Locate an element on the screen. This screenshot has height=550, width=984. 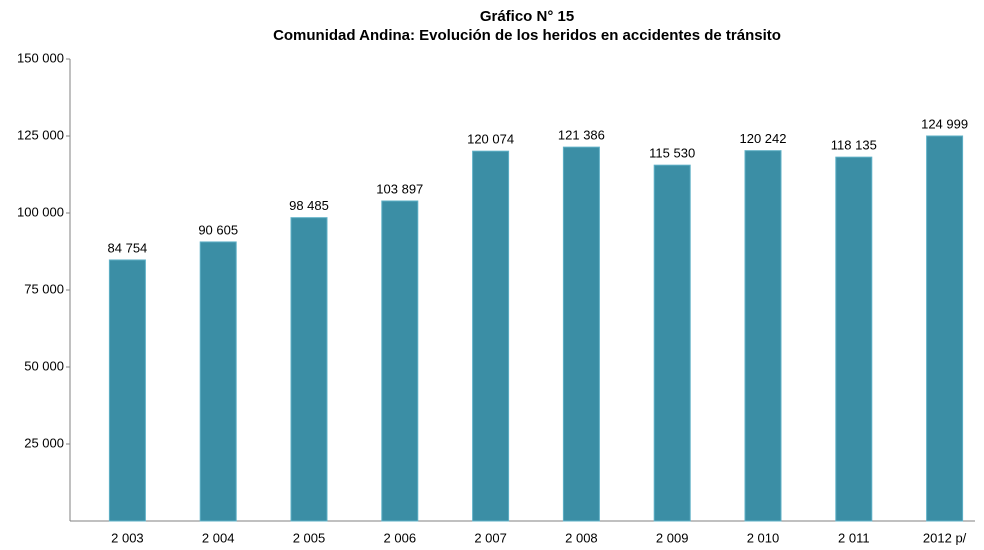
x-tick-label: 2 010 is located at coordinates (763, 537).